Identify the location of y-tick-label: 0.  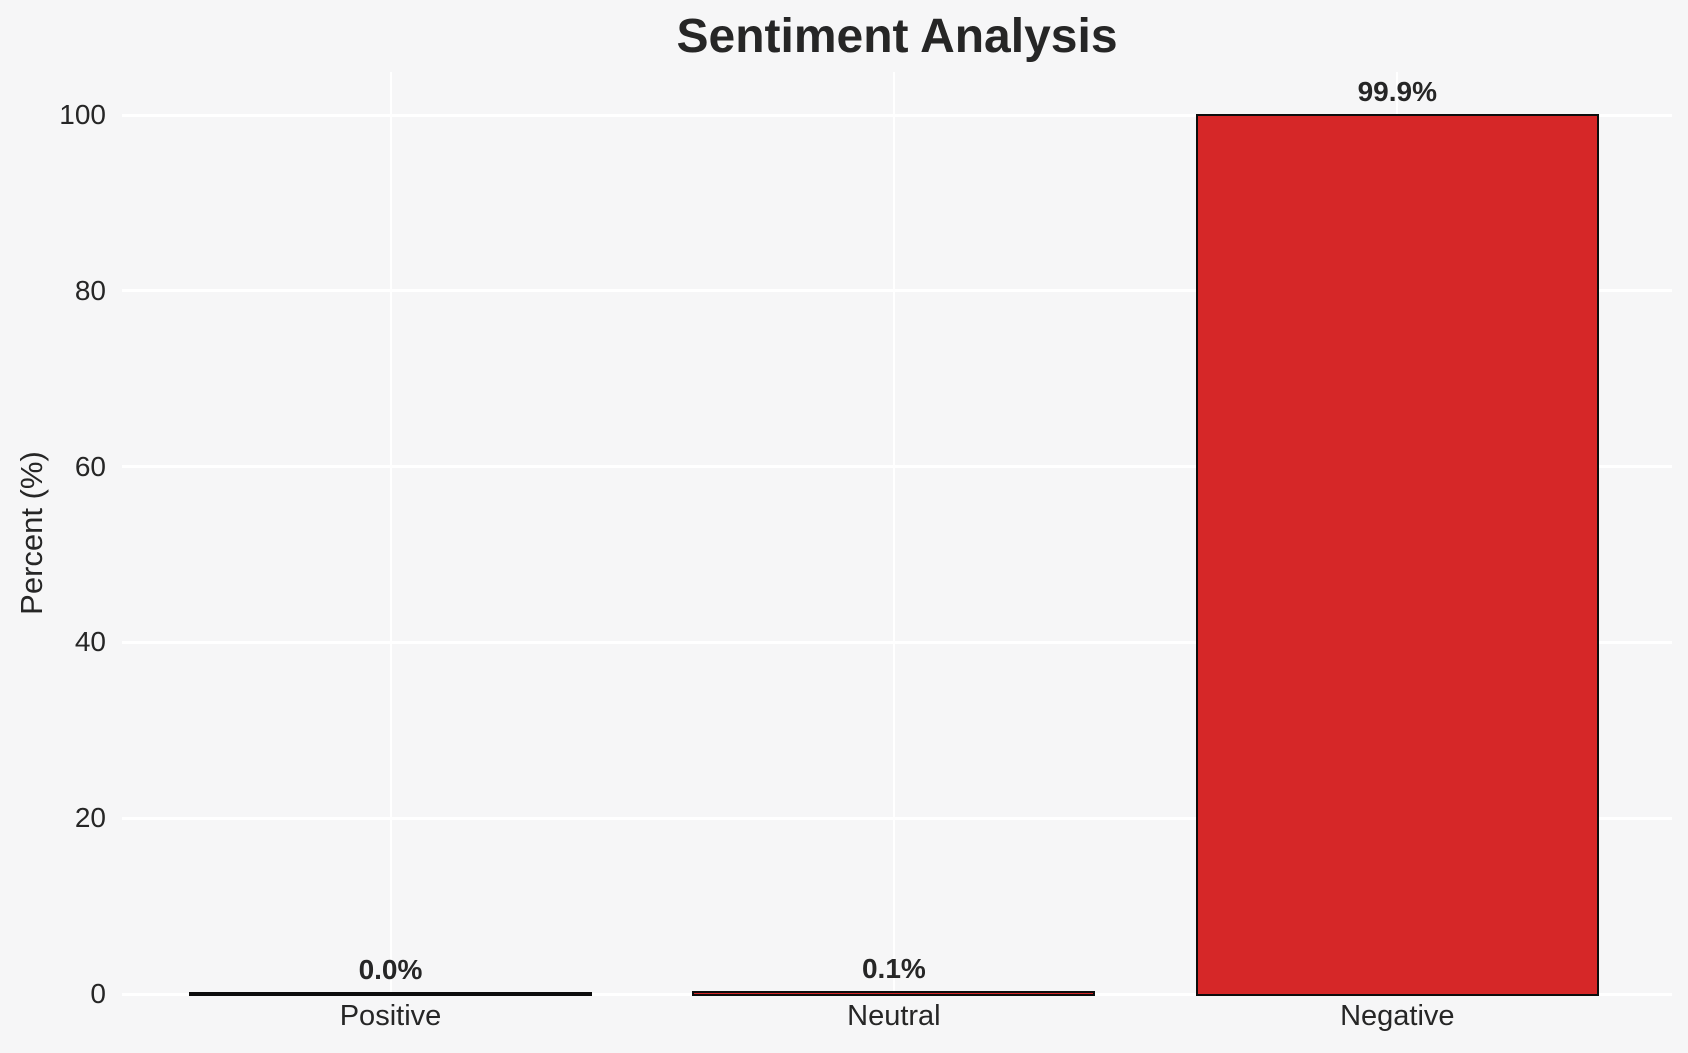
(98, 993).